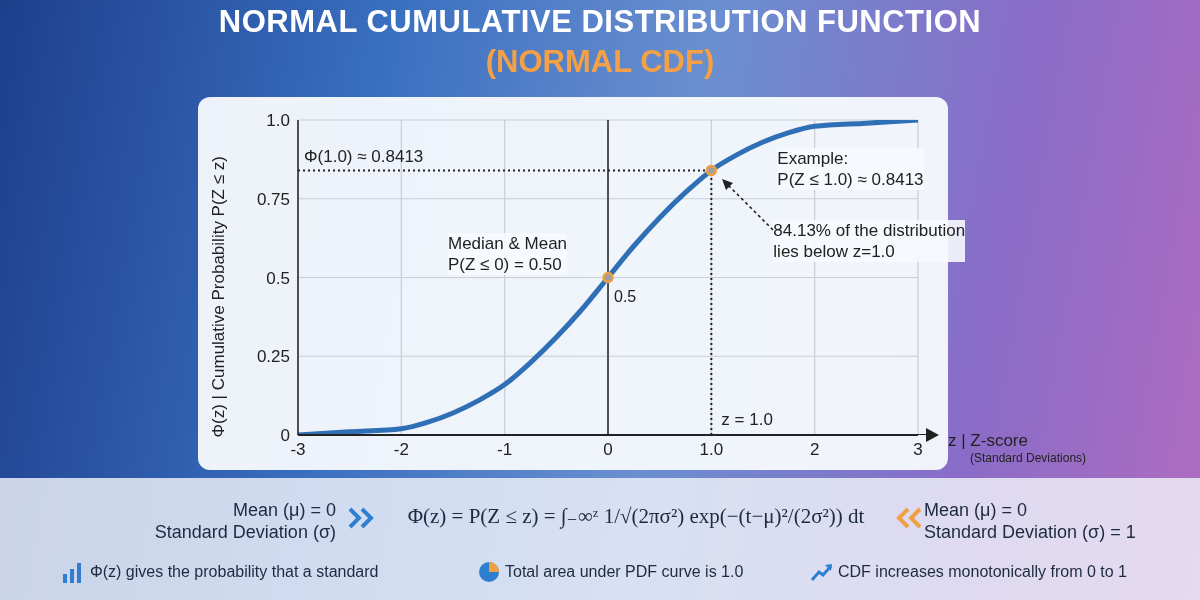 This screenshot has width=1200, height=600. I want to click on y-tick-label: 1.0, so click(278, 121).